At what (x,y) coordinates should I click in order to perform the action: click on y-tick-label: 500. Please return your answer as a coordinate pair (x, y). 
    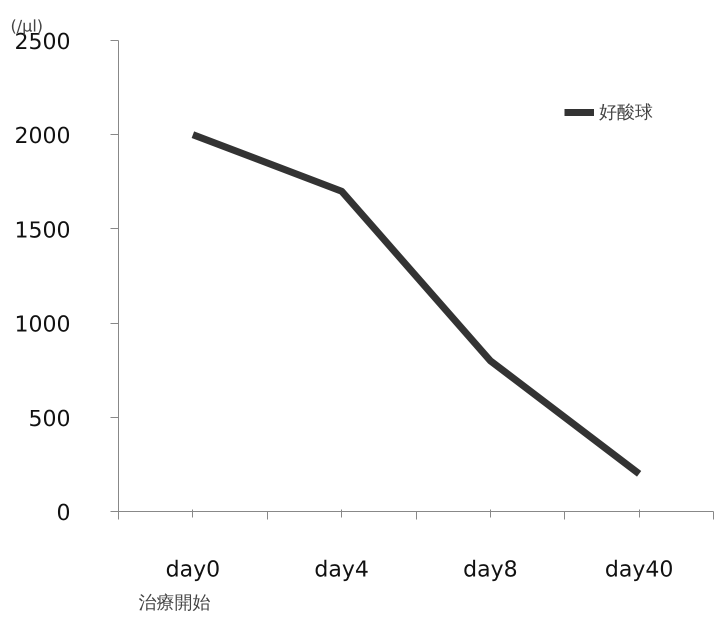
    Looking at the image, I should click on (49, 419).